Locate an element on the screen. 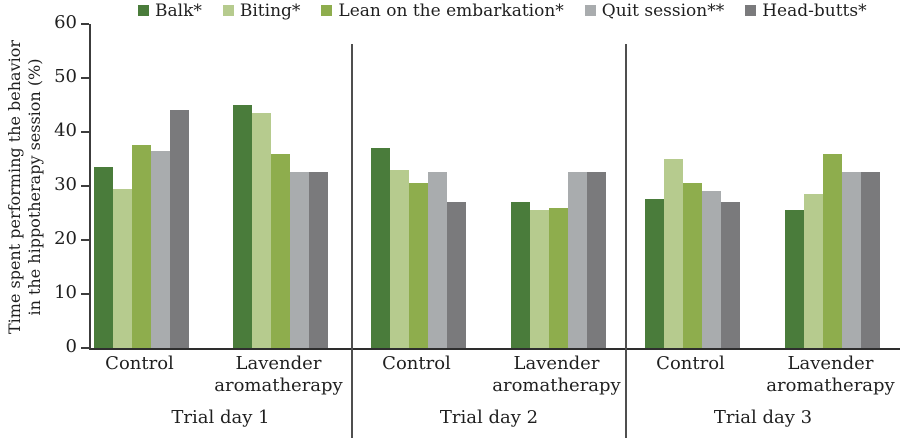 This screenshot has height=438, width=900. legend-item-balk: Balk* is located at coordinates (170, 11).